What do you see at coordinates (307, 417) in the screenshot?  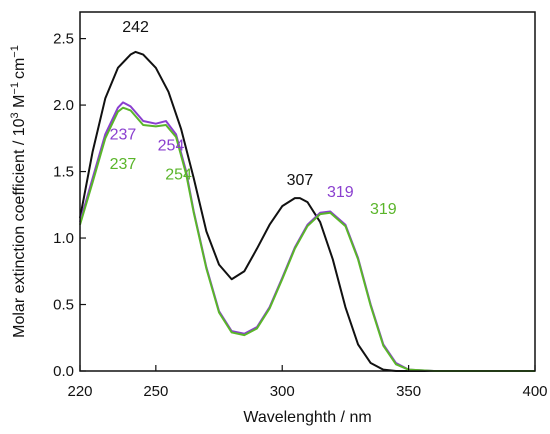 I see `x-axis-title: Wavelenghth / nm` at bounding box center [307, 417].